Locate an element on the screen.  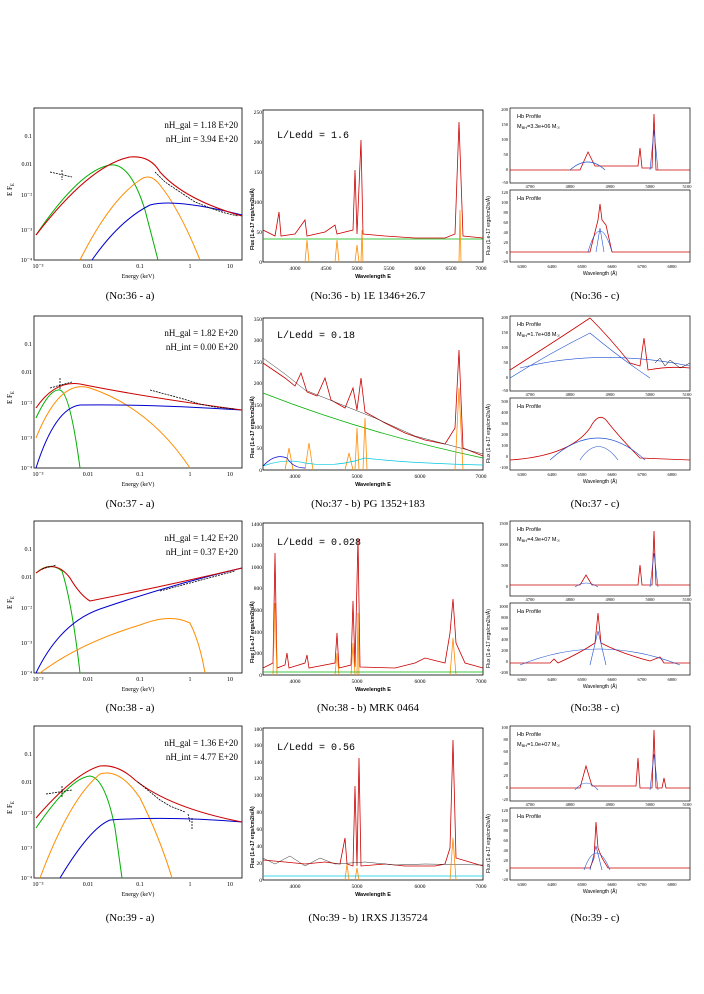
series-red is located at coordinates (139, 196).